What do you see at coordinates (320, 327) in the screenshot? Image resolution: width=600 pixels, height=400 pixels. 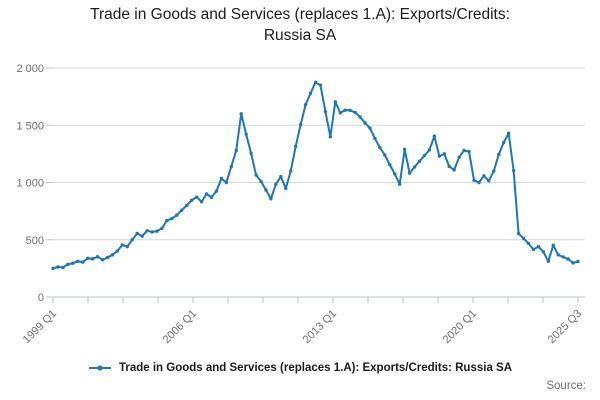 I see `x-tick-label: 2013 Q1` at bounding box center [320, 327].